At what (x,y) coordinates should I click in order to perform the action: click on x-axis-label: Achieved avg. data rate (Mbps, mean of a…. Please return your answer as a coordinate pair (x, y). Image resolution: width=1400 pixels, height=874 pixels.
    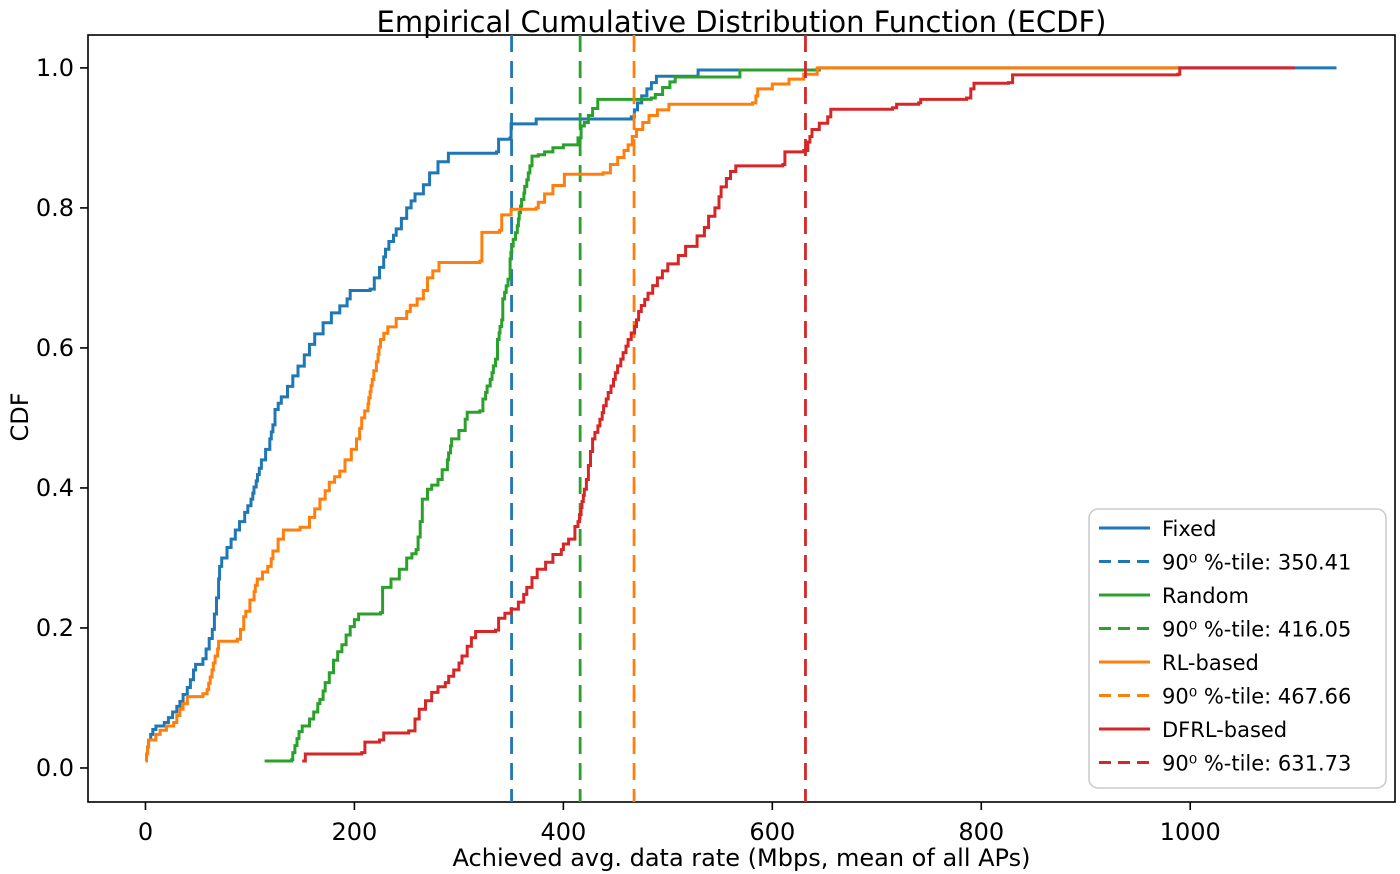
    Looking at the image, I should click on (741, 858).